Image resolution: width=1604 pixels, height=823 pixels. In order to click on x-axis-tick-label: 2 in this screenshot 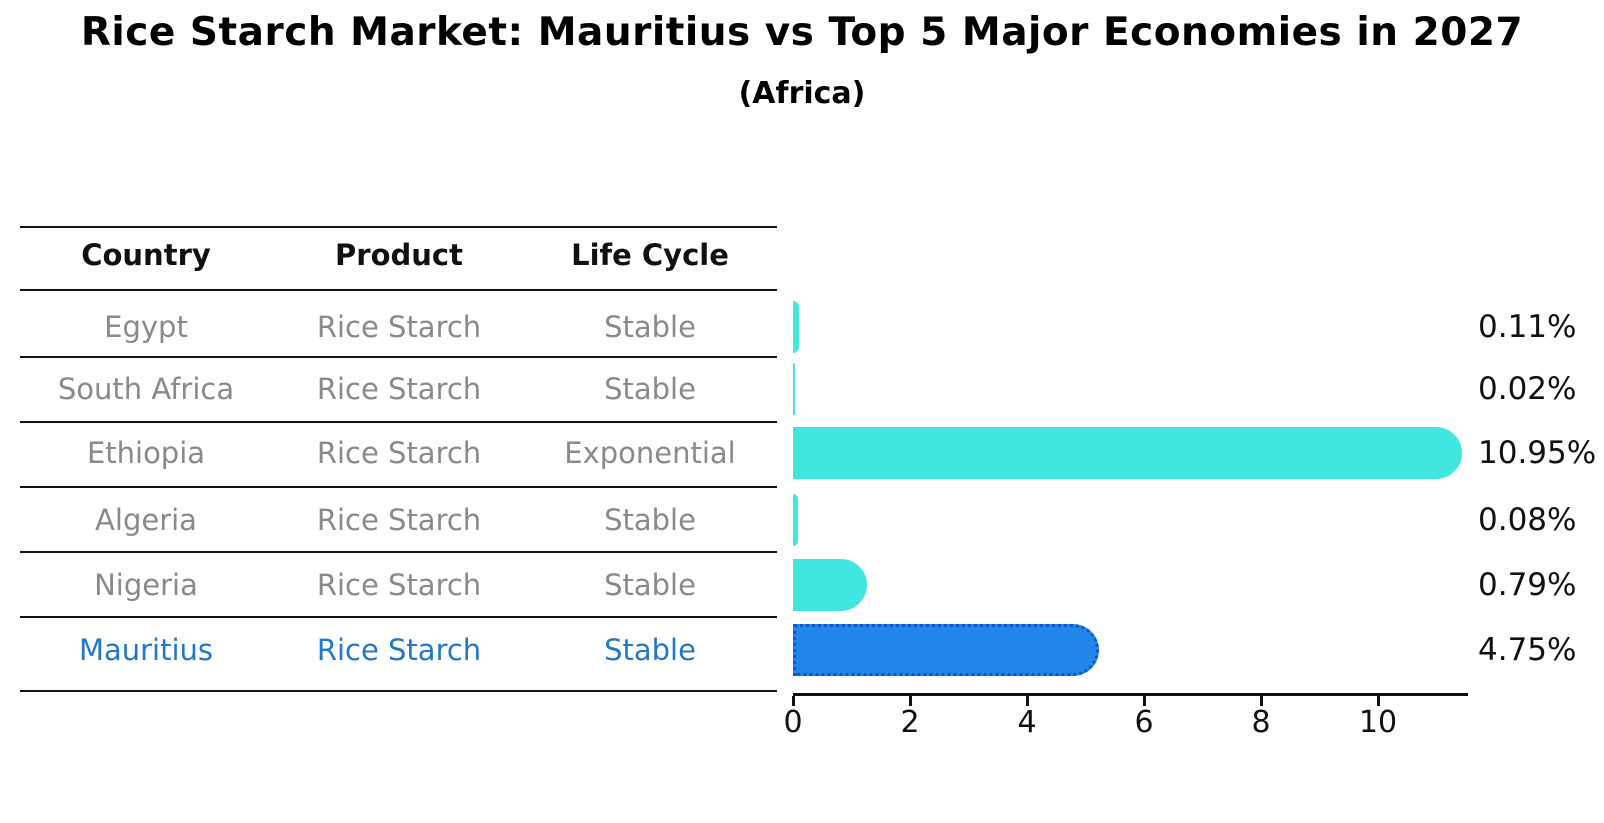, I will do `click(910, 722)`.